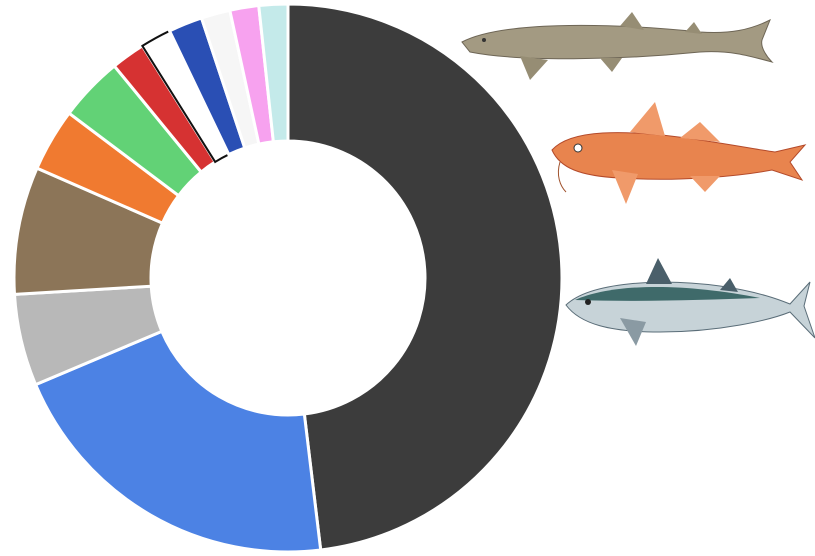 This screenshot has width=815, height=556. I want to click on mackerel-illustration, so click(690, 302).